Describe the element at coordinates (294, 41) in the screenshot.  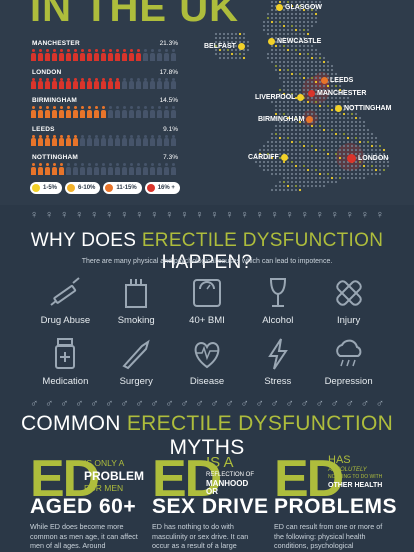
I see `map-label-newcastle: NEWCASTLE` at that location.